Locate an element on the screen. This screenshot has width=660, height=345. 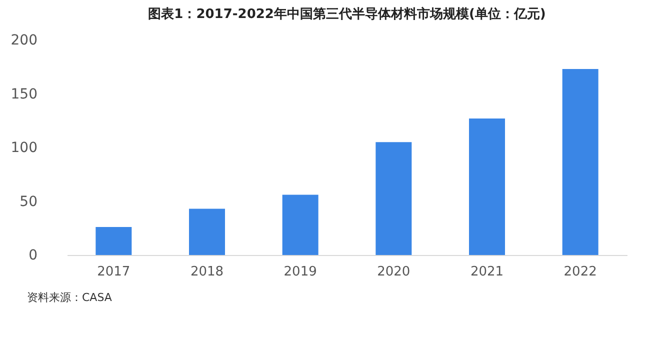
y-tick-label: 0 is located at coordinates (33, 256).